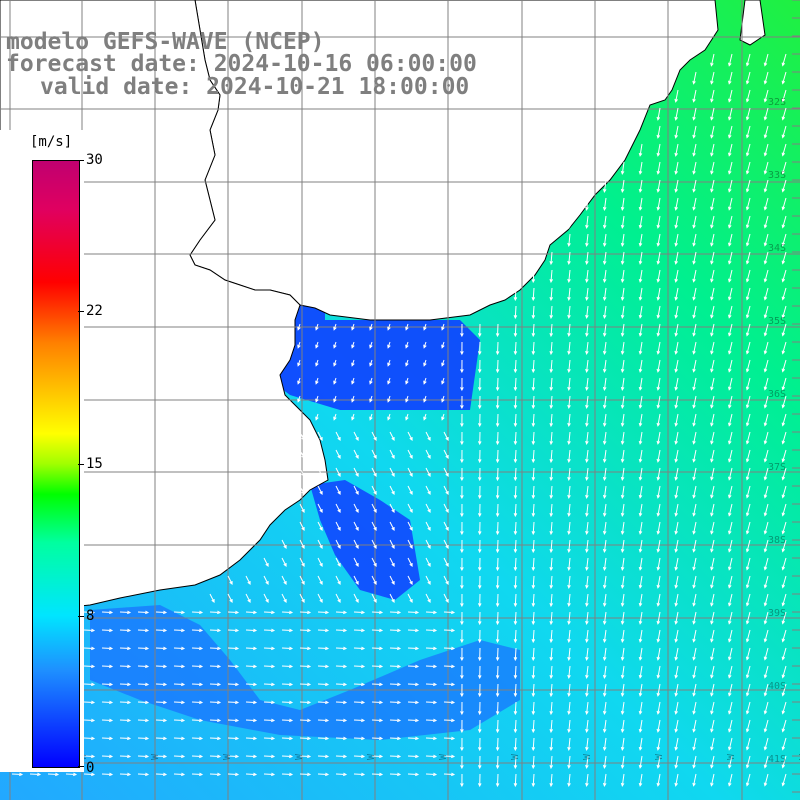 The height and width of the screenshot is (800, 800). Describe the element at coordinates (81, 311) in the screenshot. I see `colorbar-tick-mark` at that location.